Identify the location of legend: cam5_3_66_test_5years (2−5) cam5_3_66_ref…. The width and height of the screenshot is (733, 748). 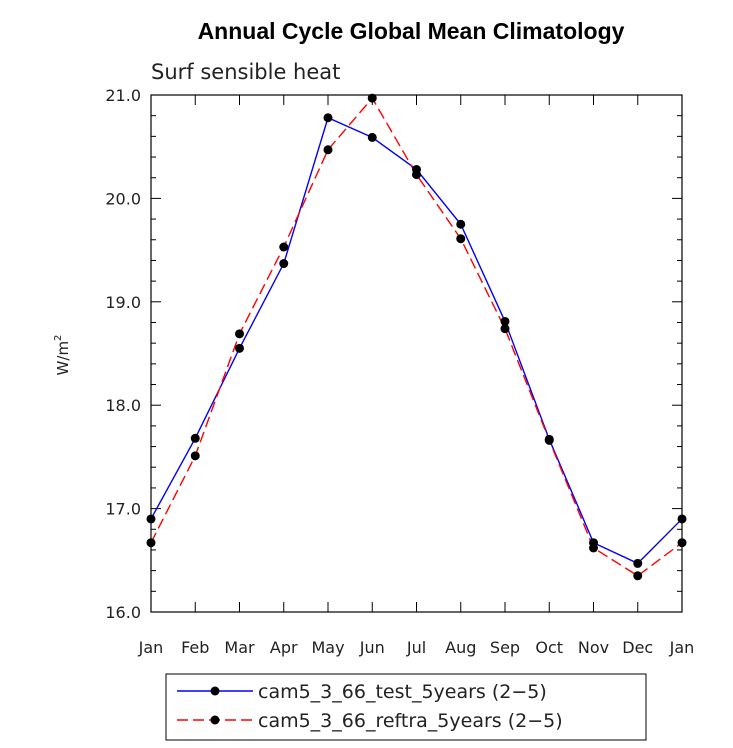
(370, 706).